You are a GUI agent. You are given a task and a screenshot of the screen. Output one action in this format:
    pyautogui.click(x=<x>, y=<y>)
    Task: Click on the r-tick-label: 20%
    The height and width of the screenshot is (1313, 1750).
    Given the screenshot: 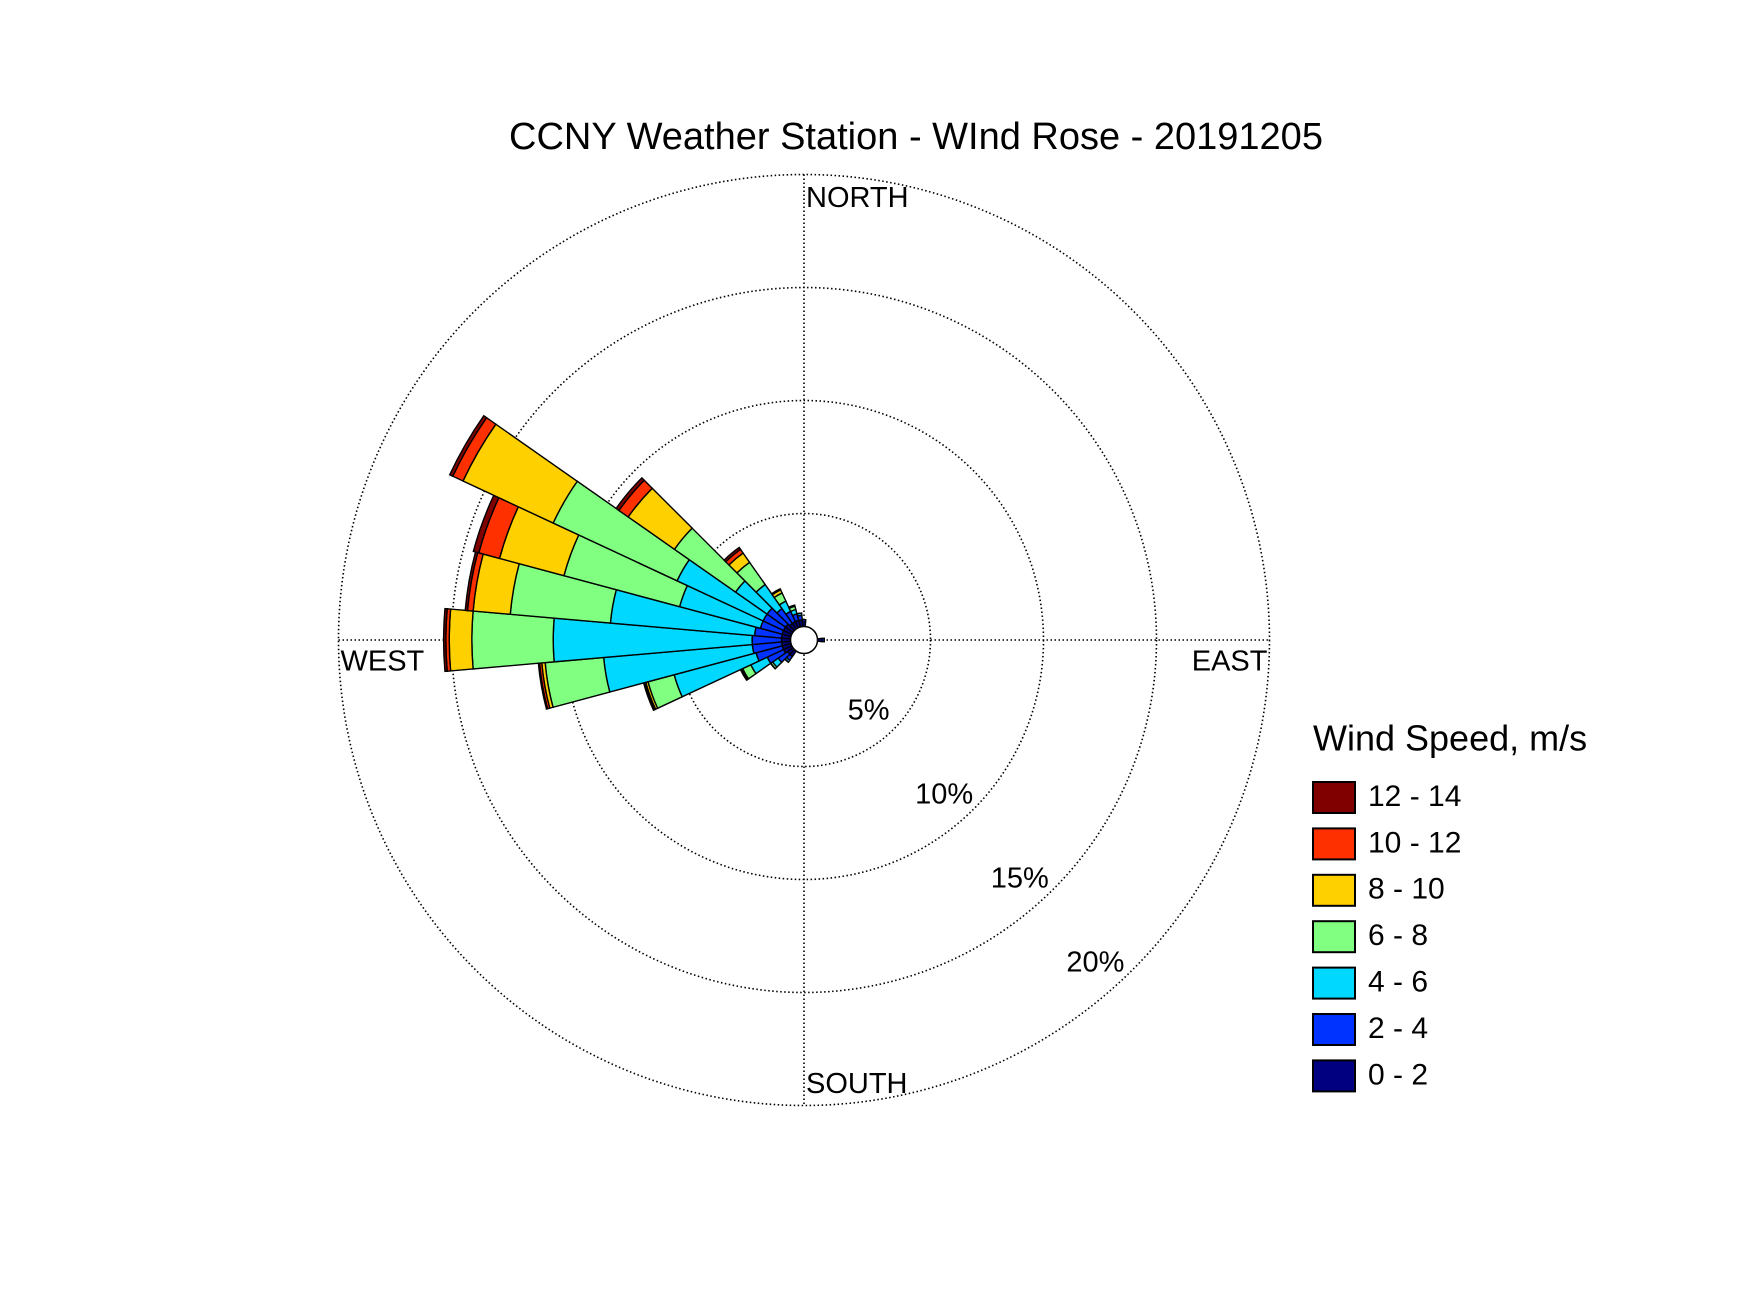 What is the action you would take?
    pyautogui.click(x=1095, y=962)
    